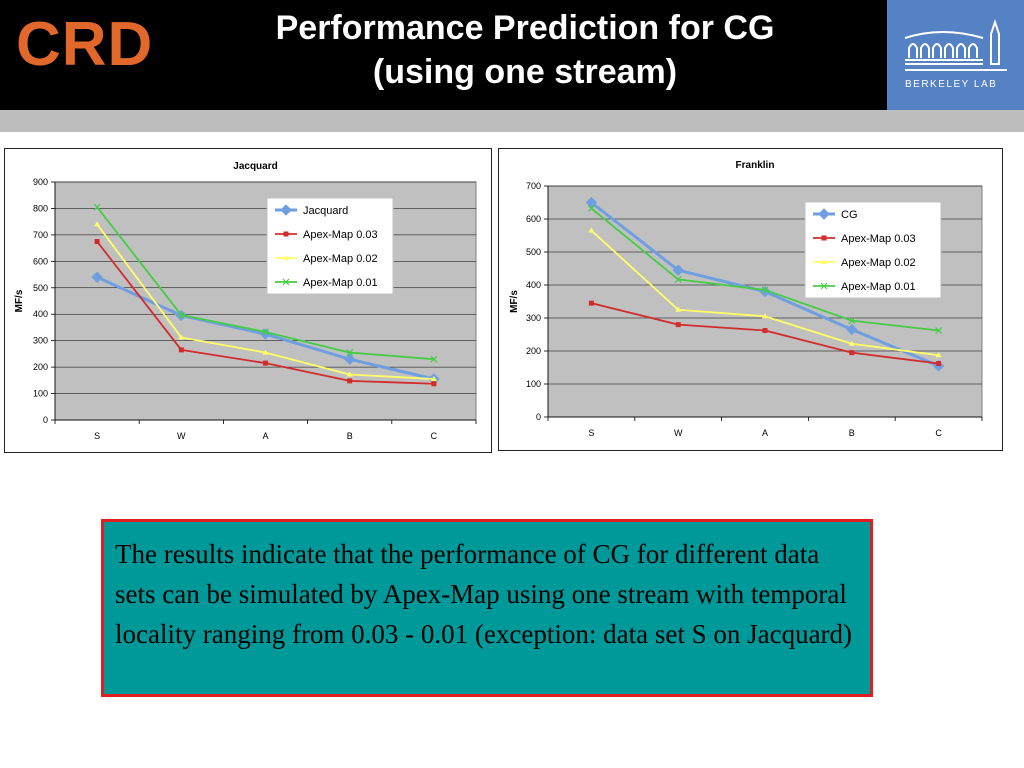  What do you see at coordinates (40, 182) in the screenshot?
I see `y-tick-label: 900` at bounding box center [40, 182].